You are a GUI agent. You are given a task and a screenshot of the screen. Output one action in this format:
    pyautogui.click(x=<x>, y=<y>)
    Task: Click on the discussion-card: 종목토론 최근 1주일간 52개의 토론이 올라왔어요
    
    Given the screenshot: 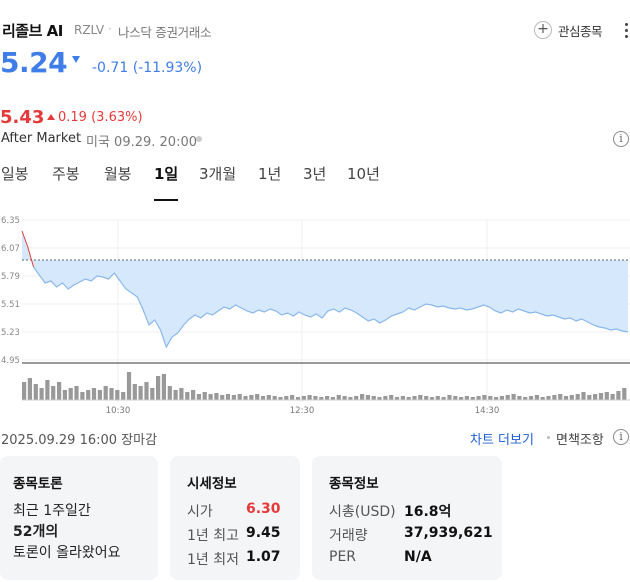 What is the action you would take?
    pyautogui.click(x=79, y=518)
    